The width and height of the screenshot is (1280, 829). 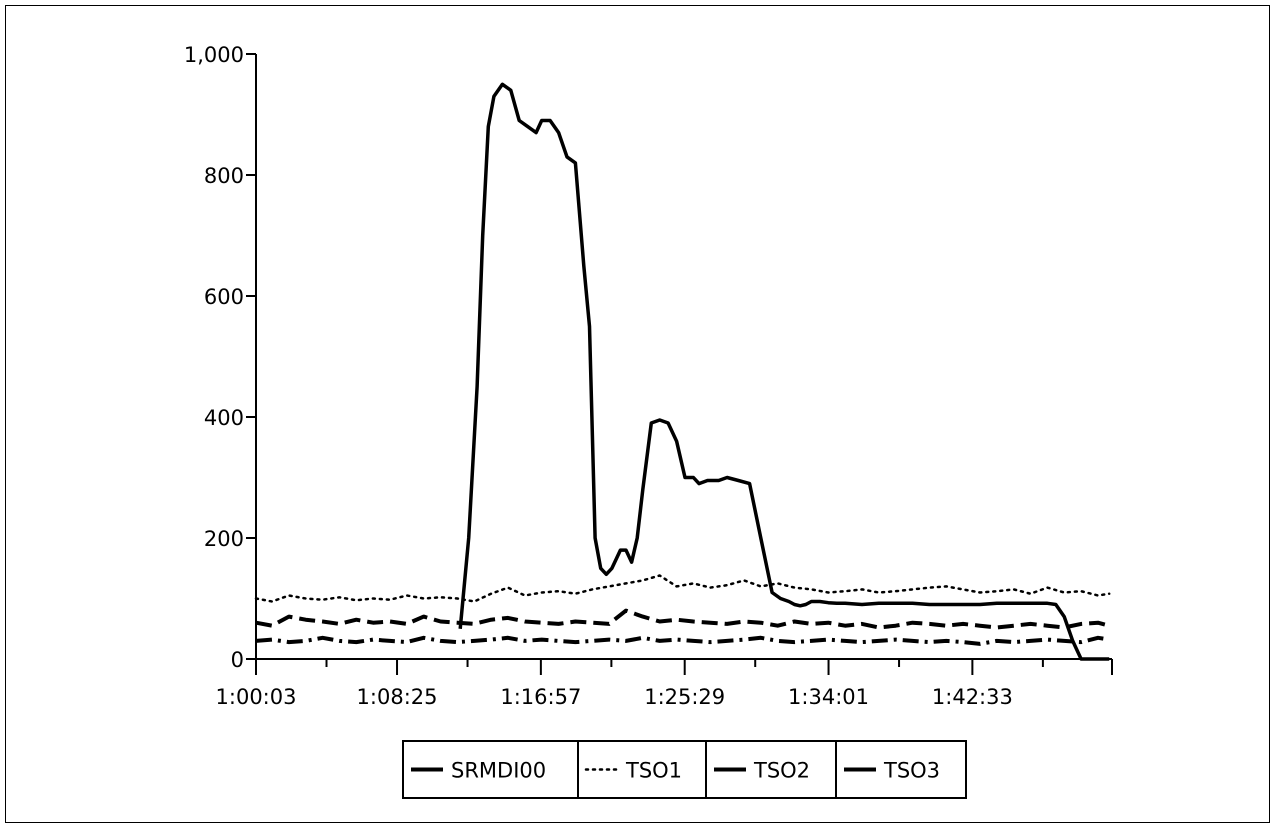 I want to click on series-line-tso2, so click(x=682, y=619).